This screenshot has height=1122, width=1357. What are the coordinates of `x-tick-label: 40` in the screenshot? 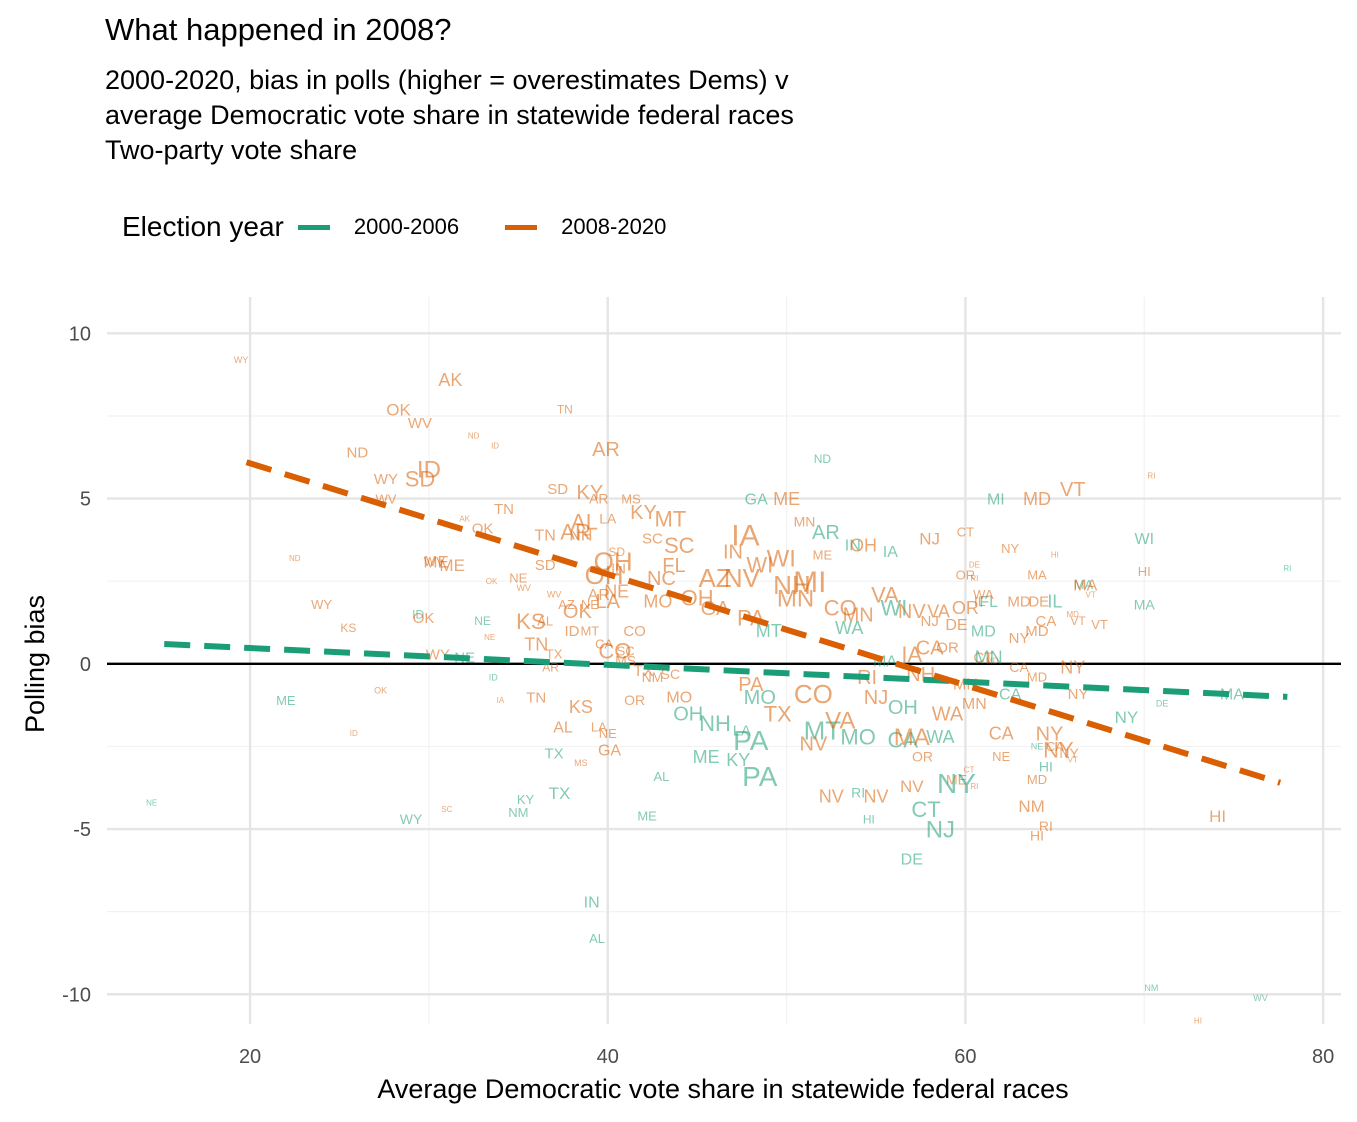 It's located at (608, 1057).